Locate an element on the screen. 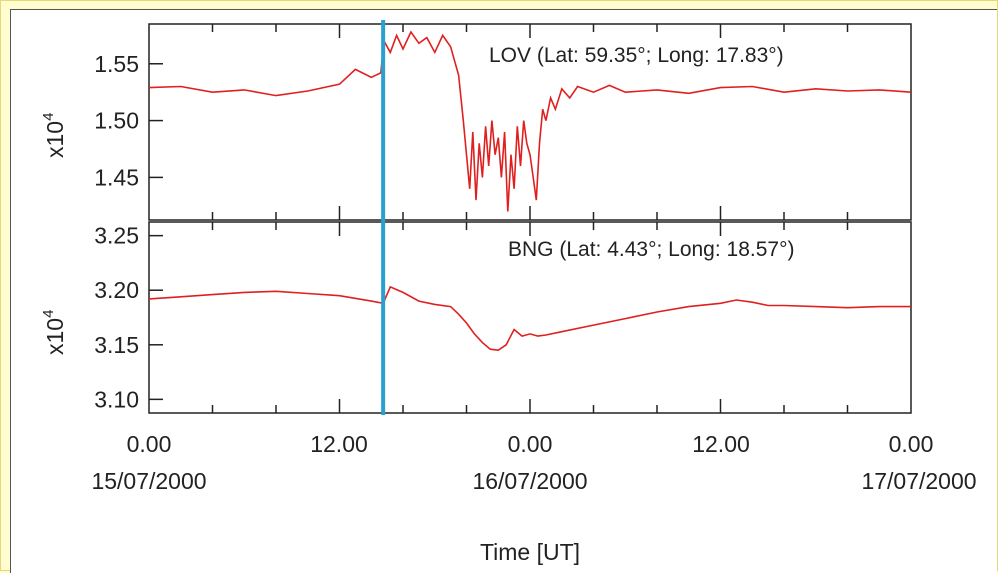  x-tick-labels: 0.00 12.00 0.00 12.00 0.00 is located at coordinates (530, 444).